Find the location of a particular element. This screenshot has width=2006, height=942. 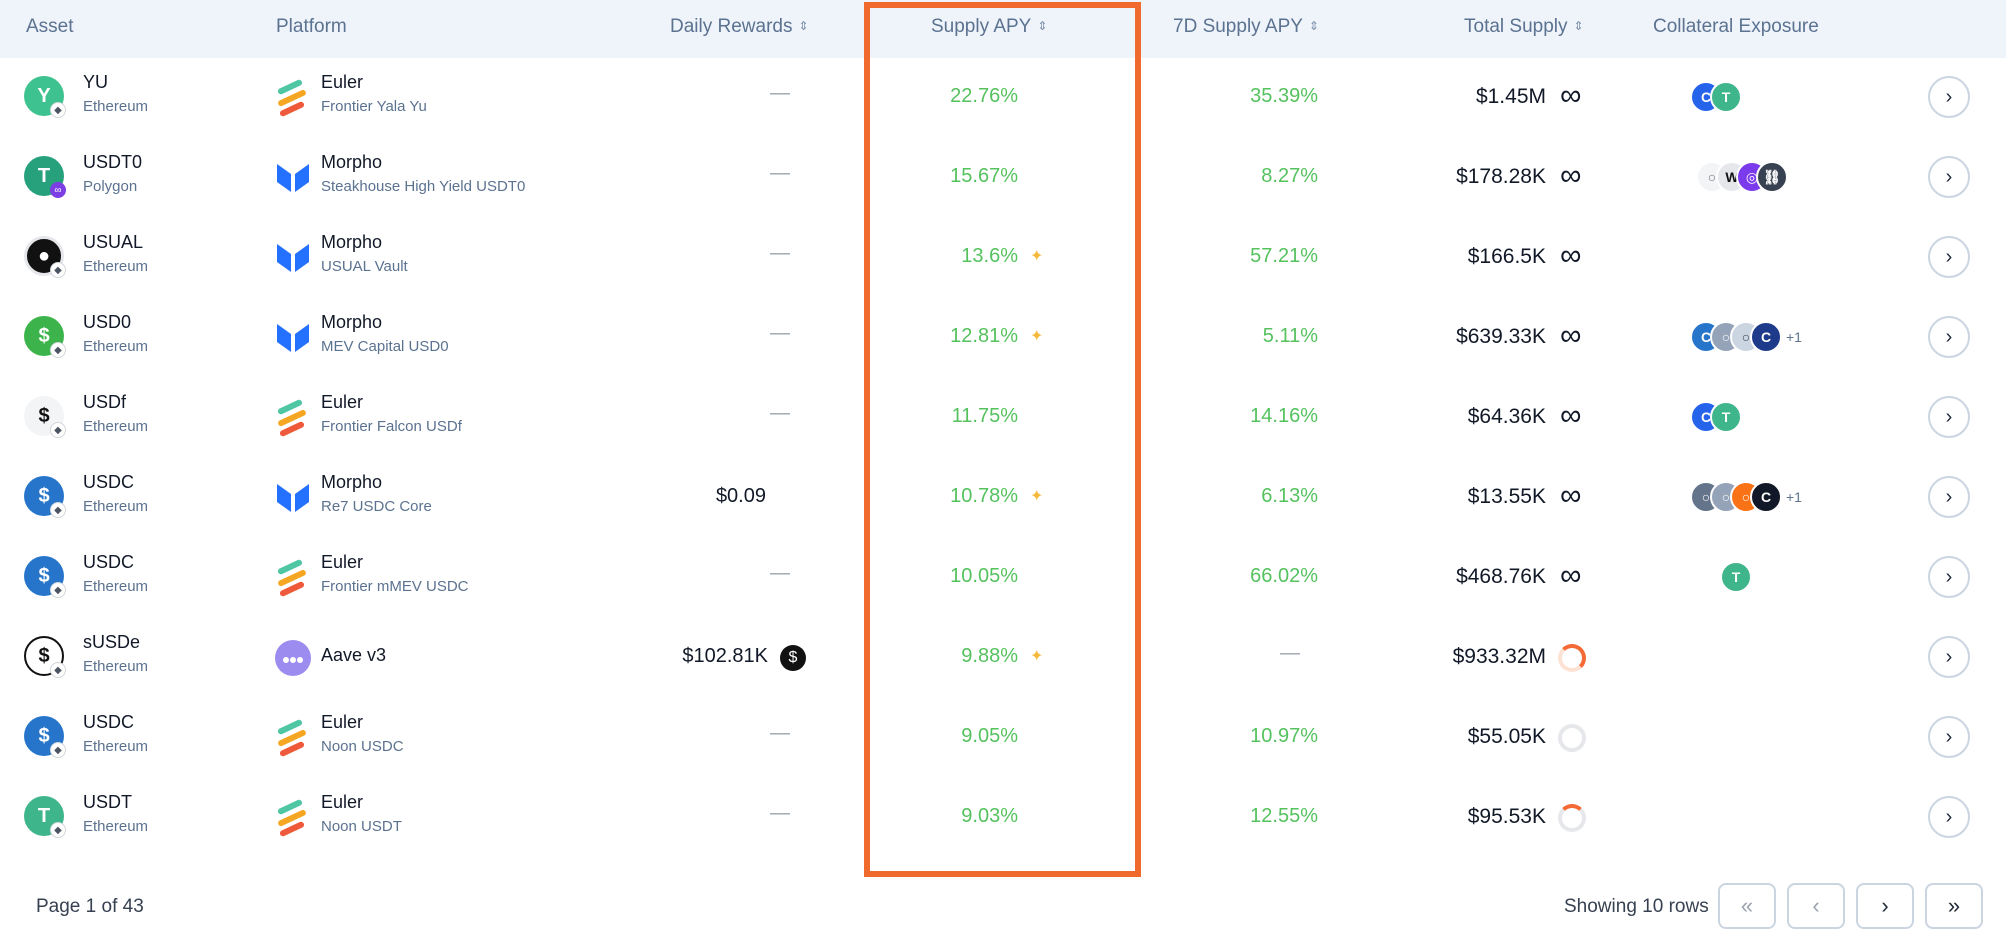

col-header-platform: Platform is located at coordinates (311, 26).